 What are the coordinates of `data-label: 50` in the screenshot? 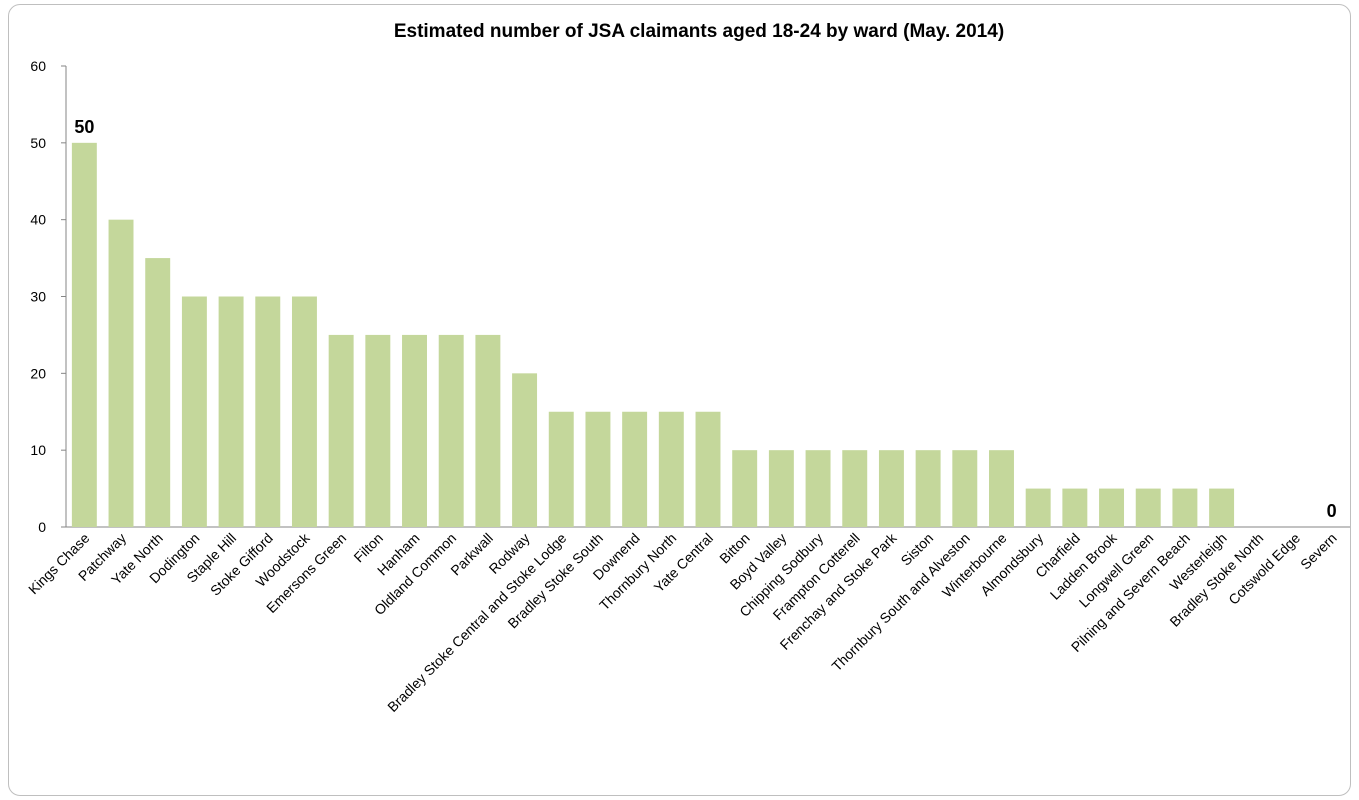 It's located at (84, 127).